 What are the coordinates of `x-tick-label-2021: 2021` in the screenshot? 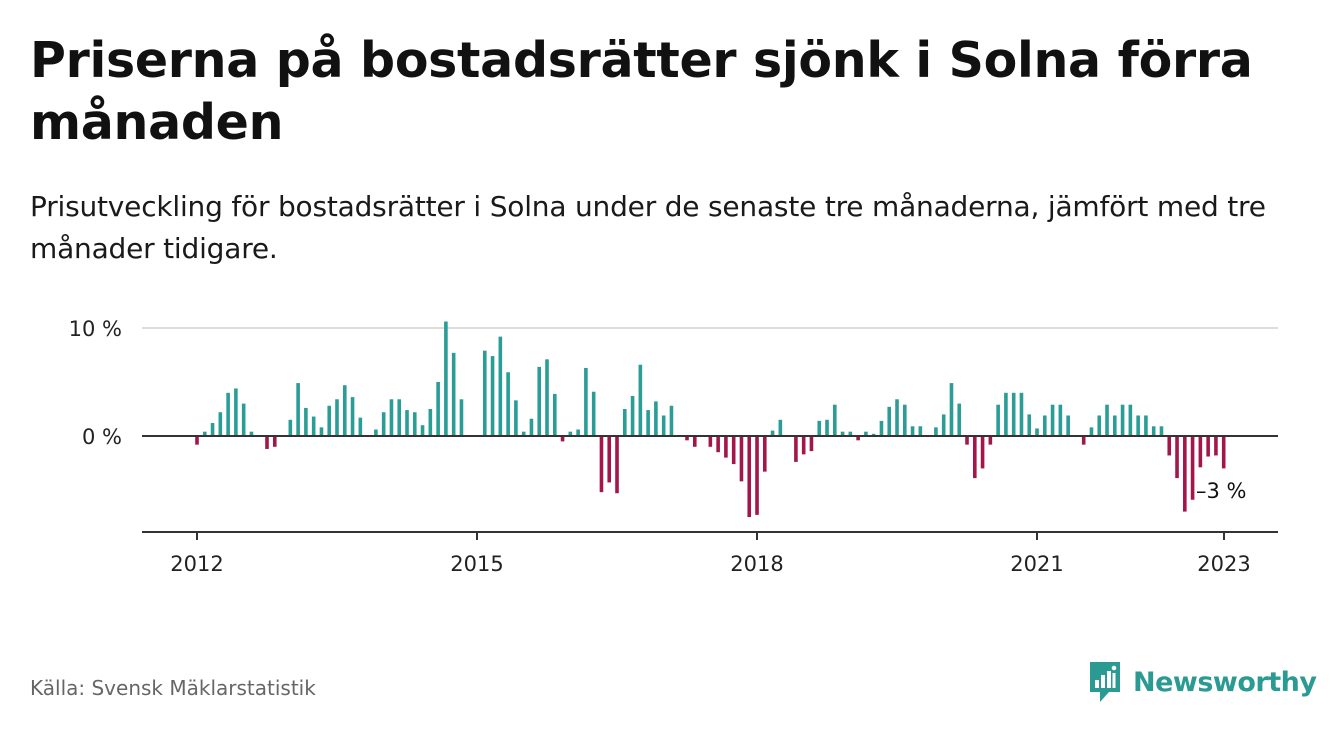 It's located at (1036, 564).